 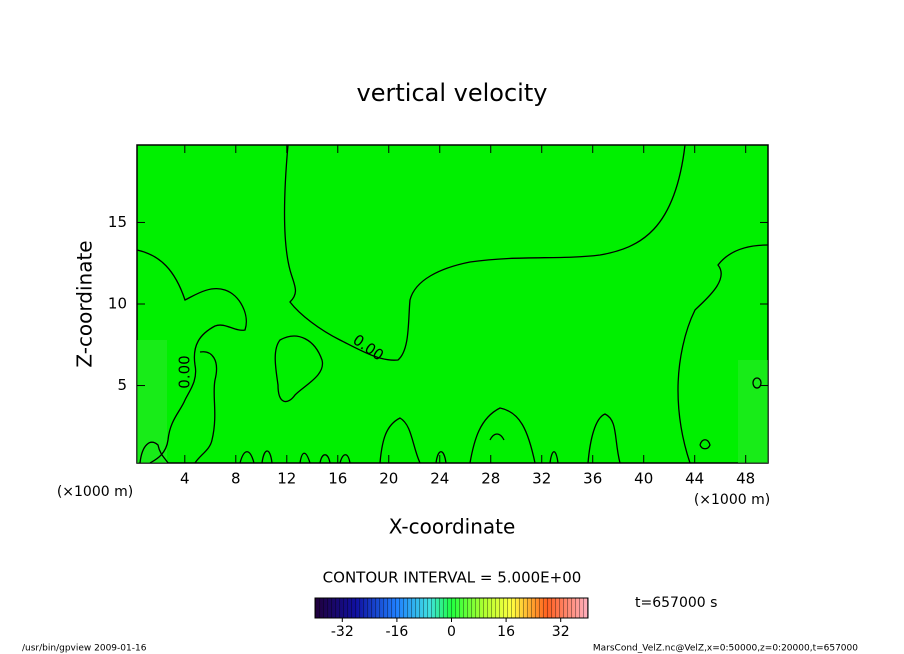 What do you see at coordinates (676, 603) in the screenshot?
I see `time-label: t=657000 s` at bounding box center [676, 603].